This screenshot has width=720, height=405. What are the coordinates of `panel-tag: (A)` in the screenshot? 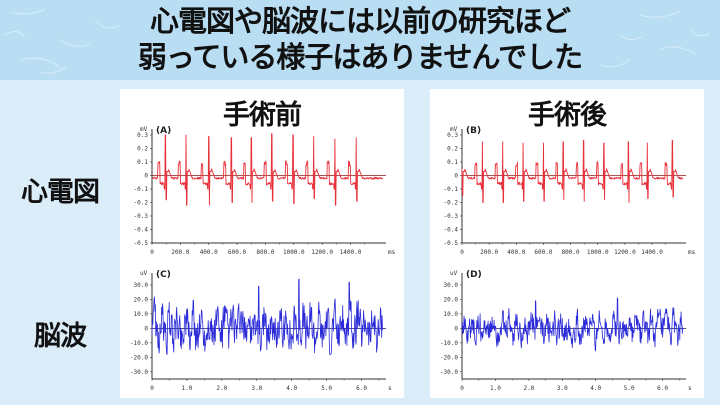 It's located at (163, 131).